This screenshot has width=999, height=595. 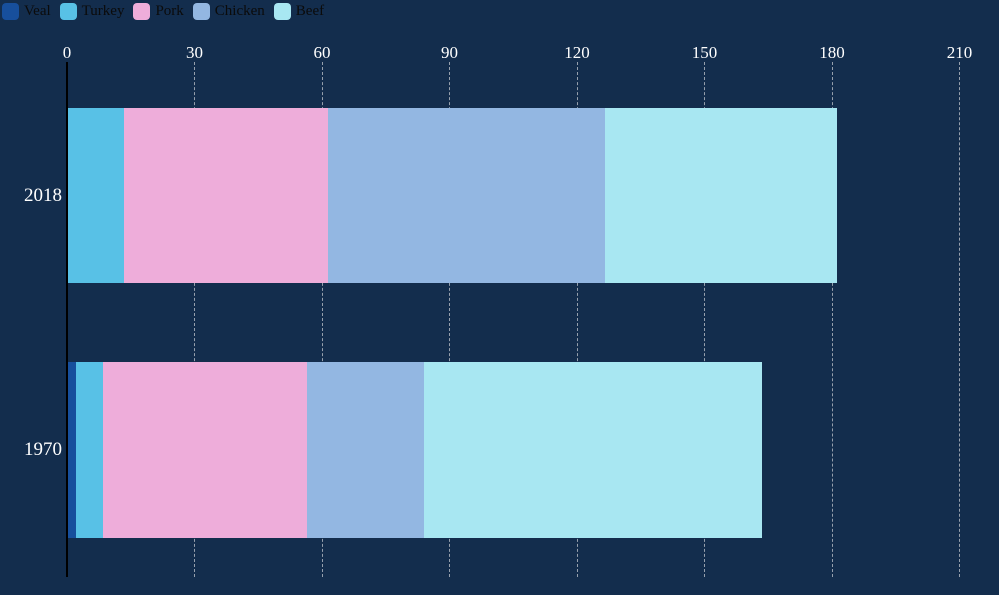 I want to click on y-axis-line, so click(x=67, y=319).